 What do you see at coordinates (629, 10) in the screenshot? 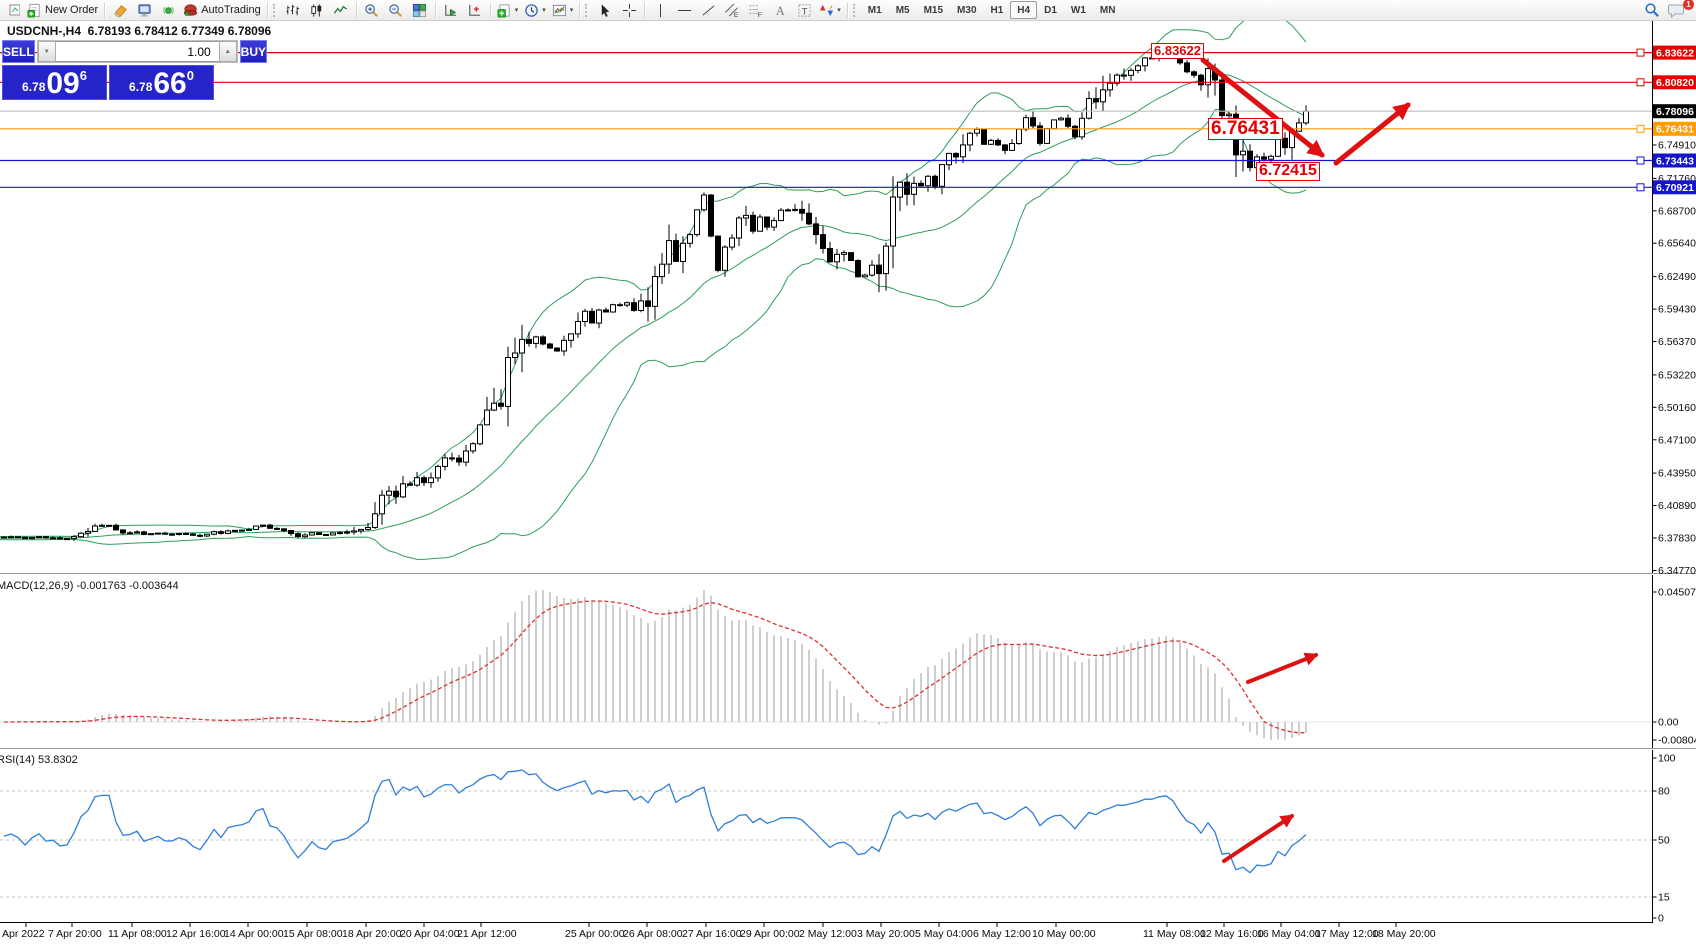
I see `crosshair-tool-button` at bounding box center [629, 10].